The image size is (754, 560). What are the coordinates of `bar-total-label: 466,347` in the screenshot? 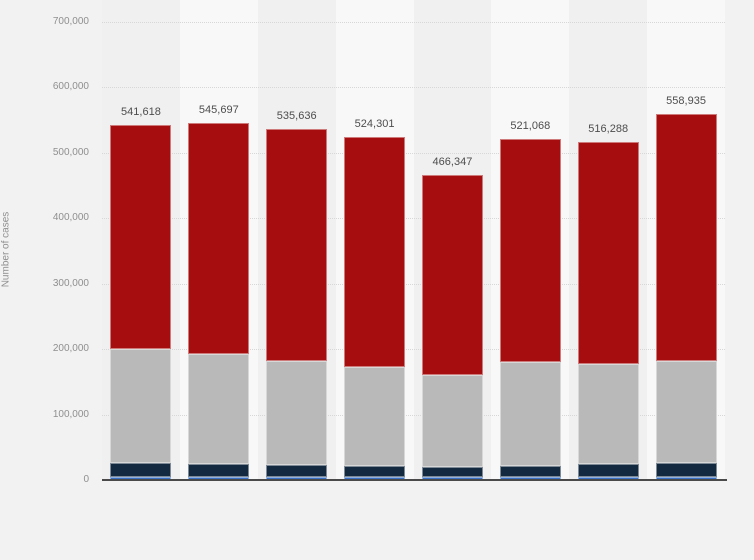 It's located at (452, 161).